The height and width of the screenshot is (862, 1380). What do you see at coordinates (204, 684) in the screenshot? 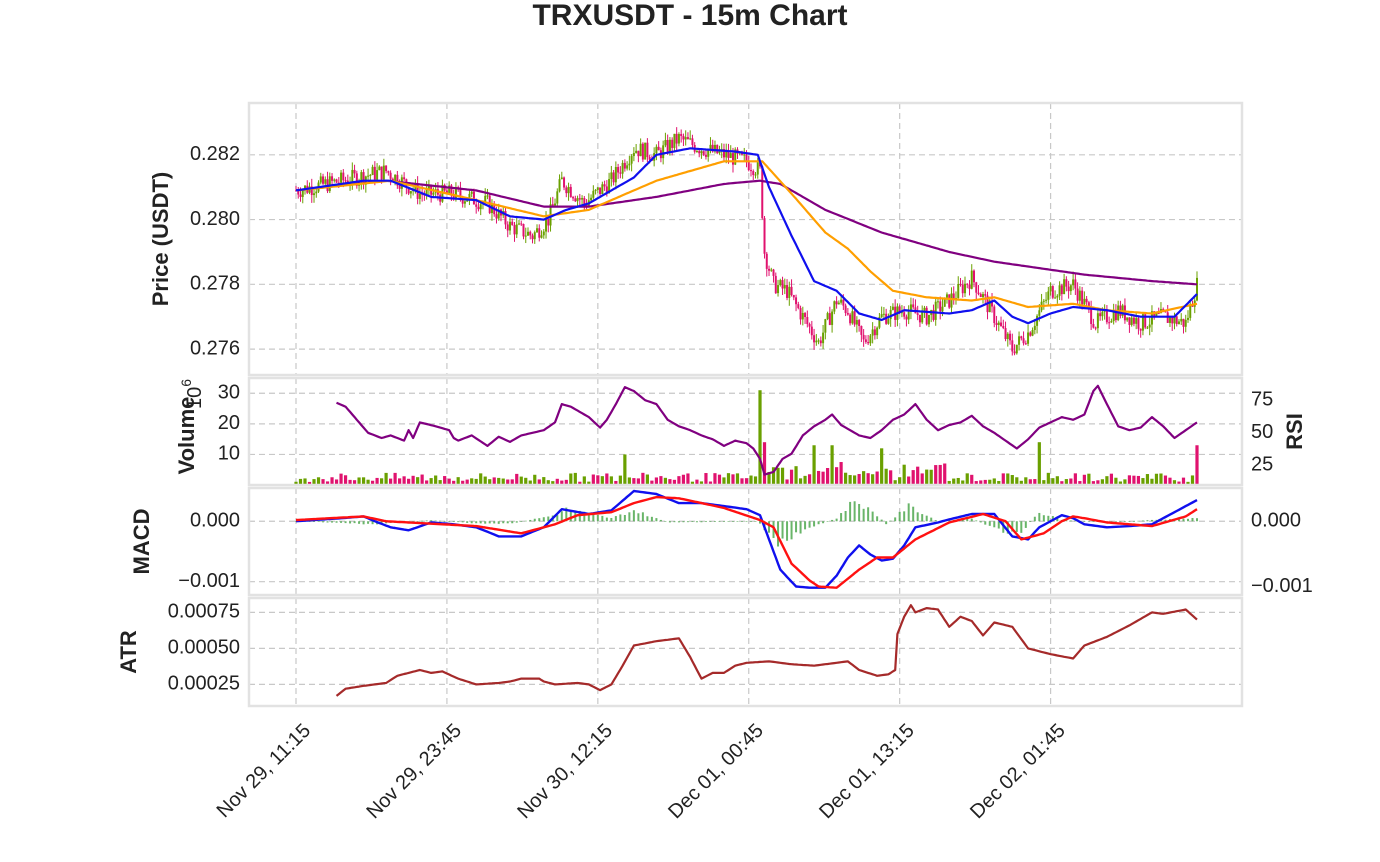
I see `atr-tick-label: 0.00025` at bounding box center [204, 684].